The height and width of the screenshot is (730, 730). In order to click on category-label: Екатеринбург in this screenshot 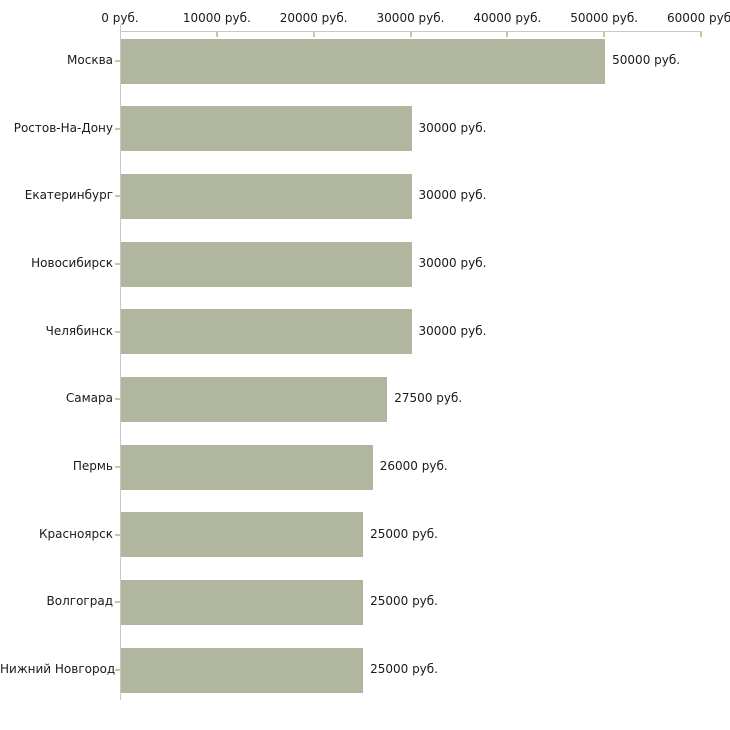, I will do `click(68, 195)`.